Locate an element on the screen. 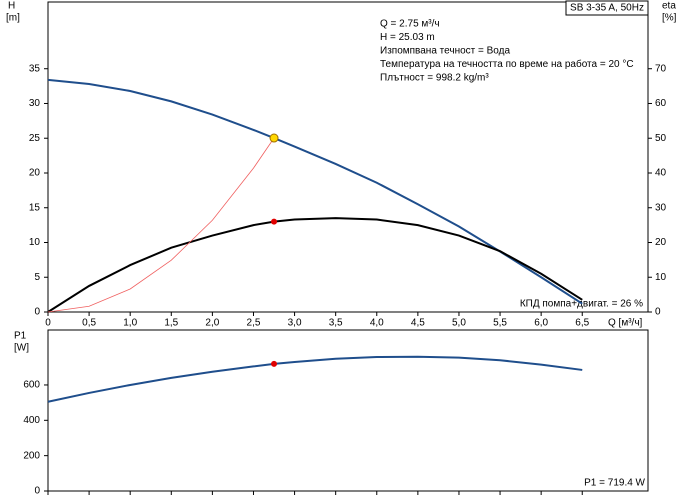 The image size is (691, 500). x-tick-label: 4,0 is located at coordinates (377, 323).